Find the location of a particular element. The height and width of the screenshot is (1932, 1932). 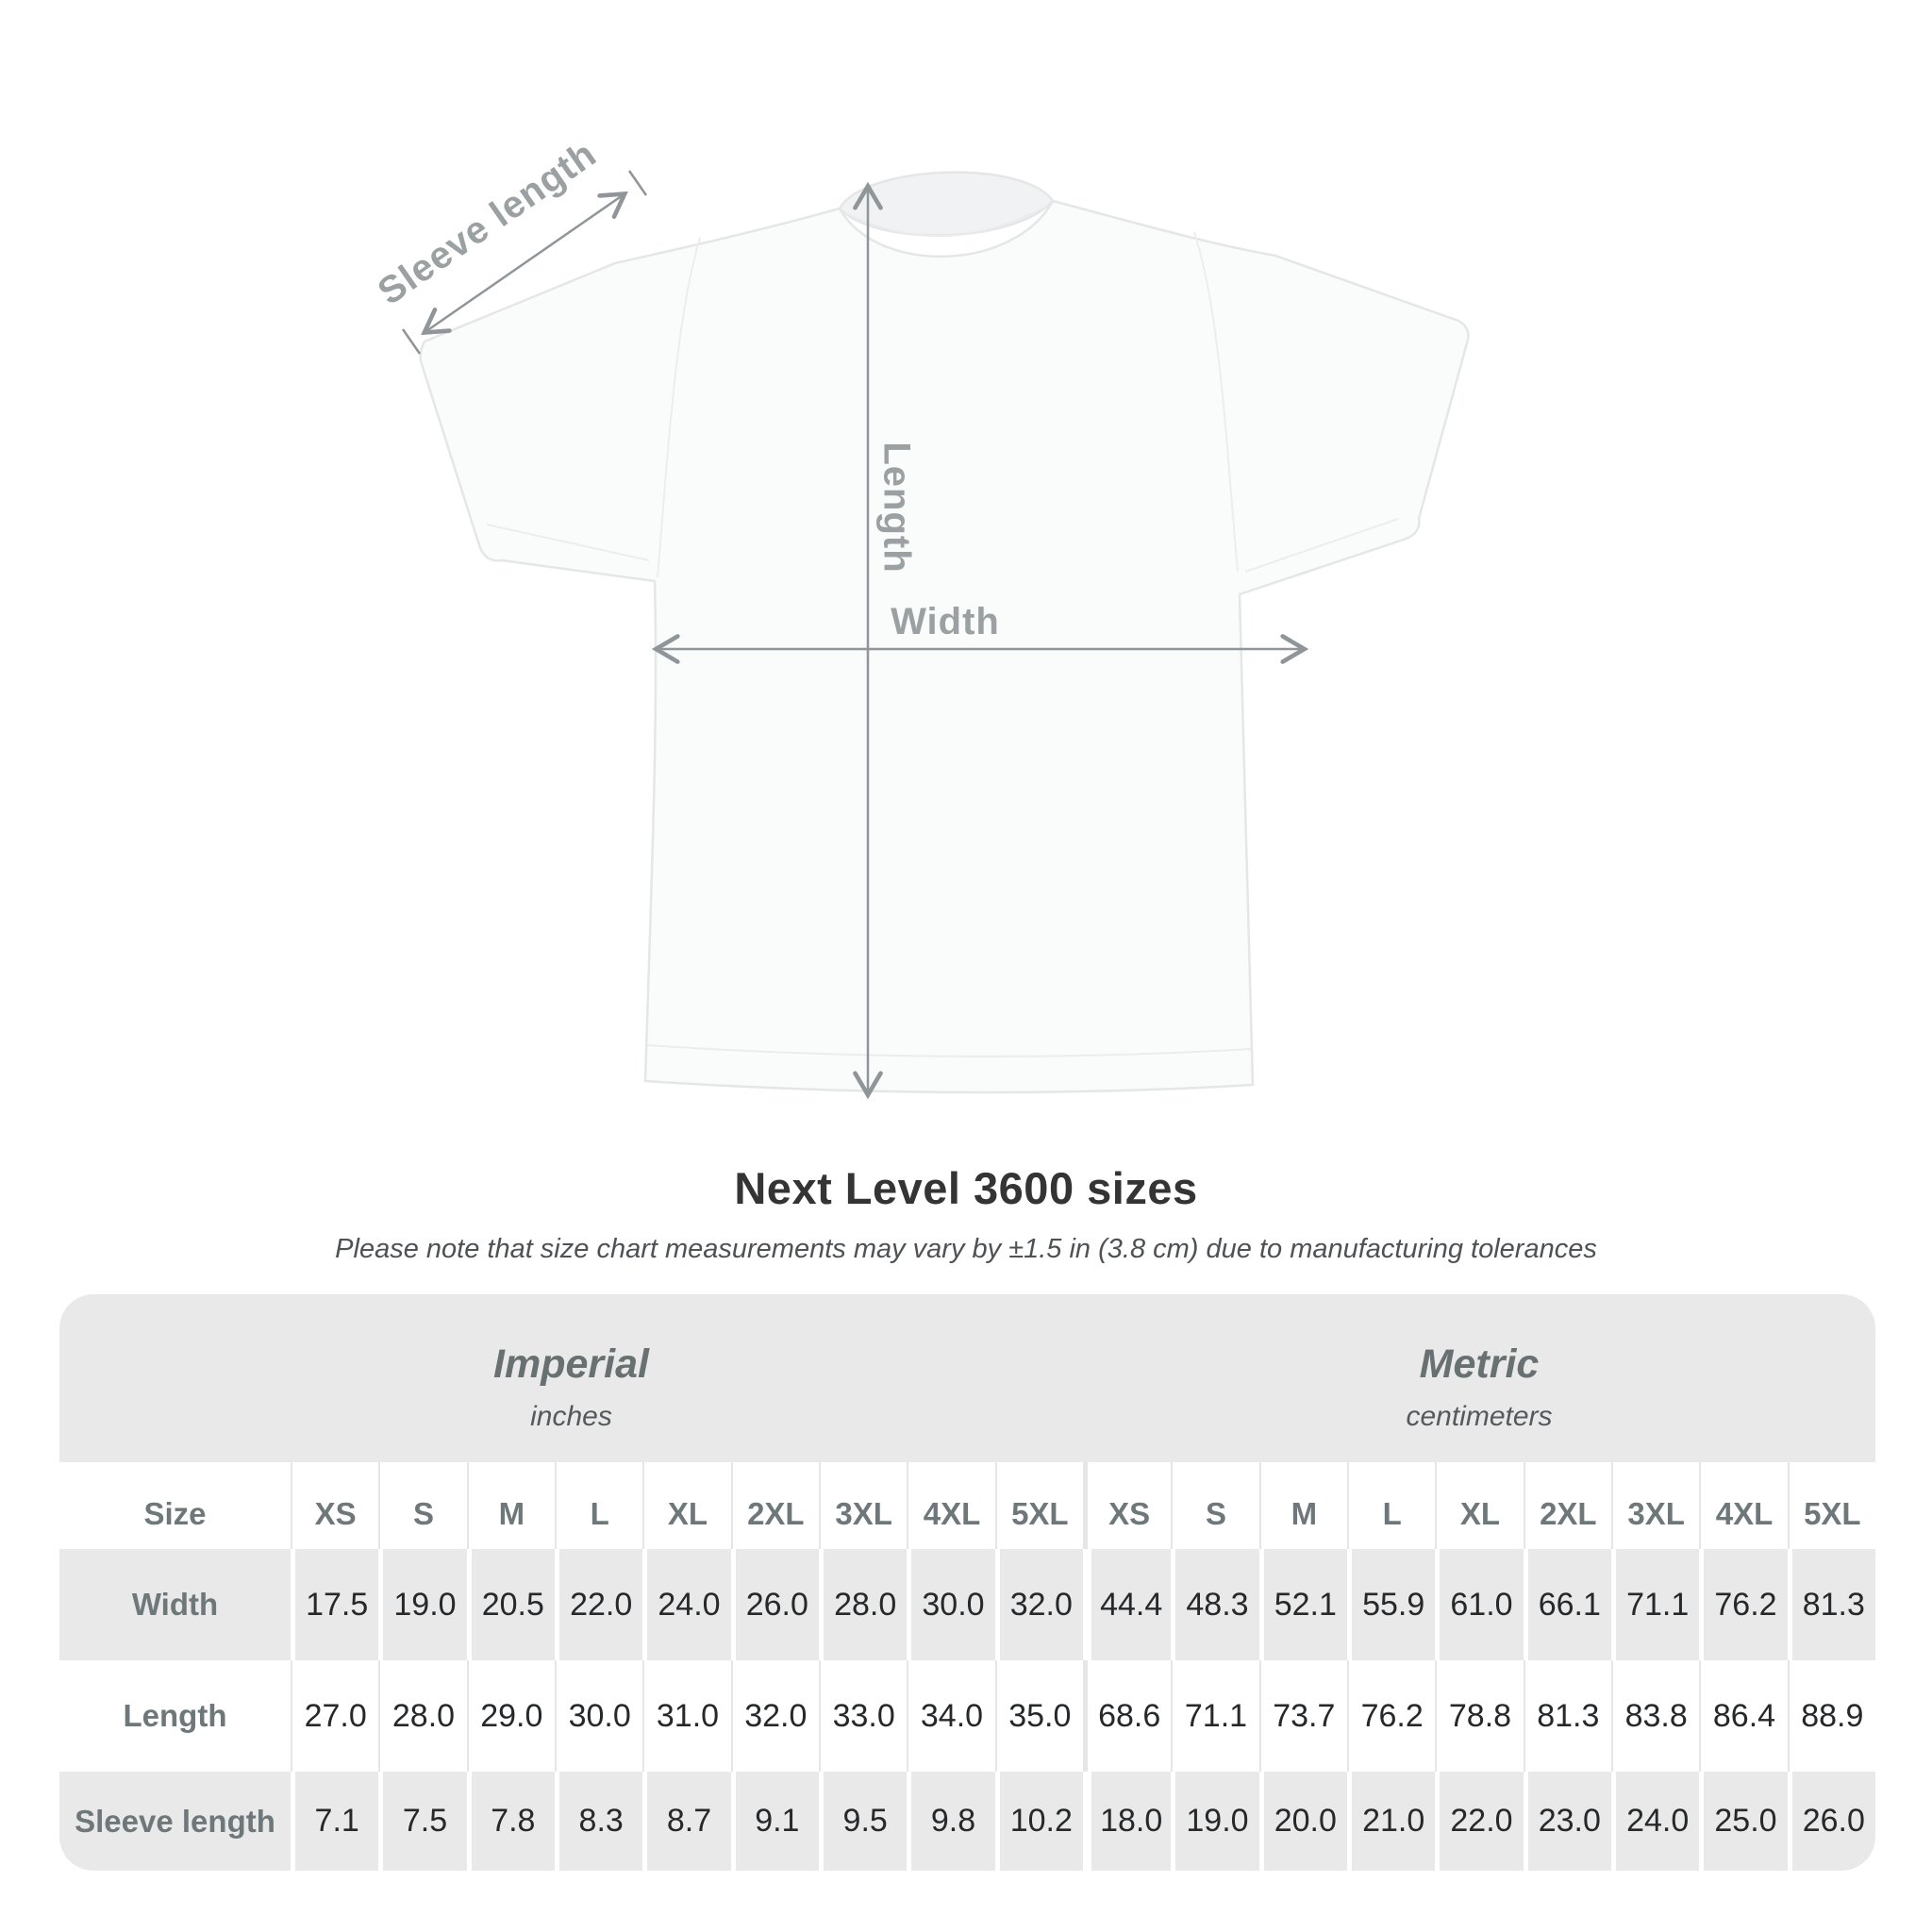

imperial-title: Imperial is located at coordinates (571, 1364).